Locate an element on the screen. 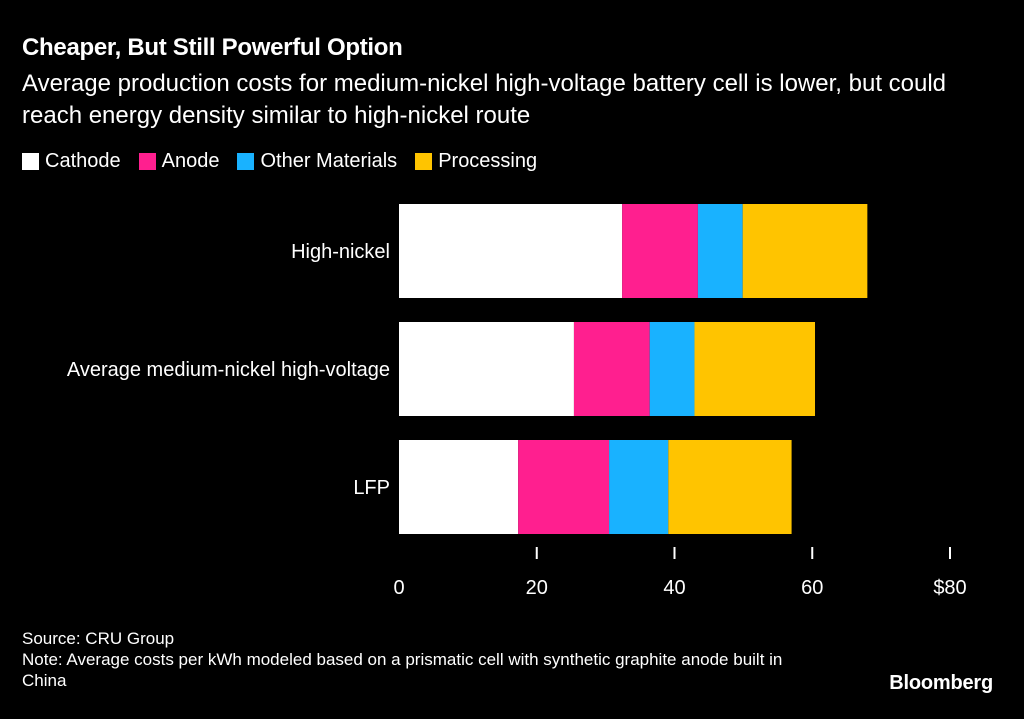  legend-item-other-materials: Other Materials is located at coordinates (317, 161).